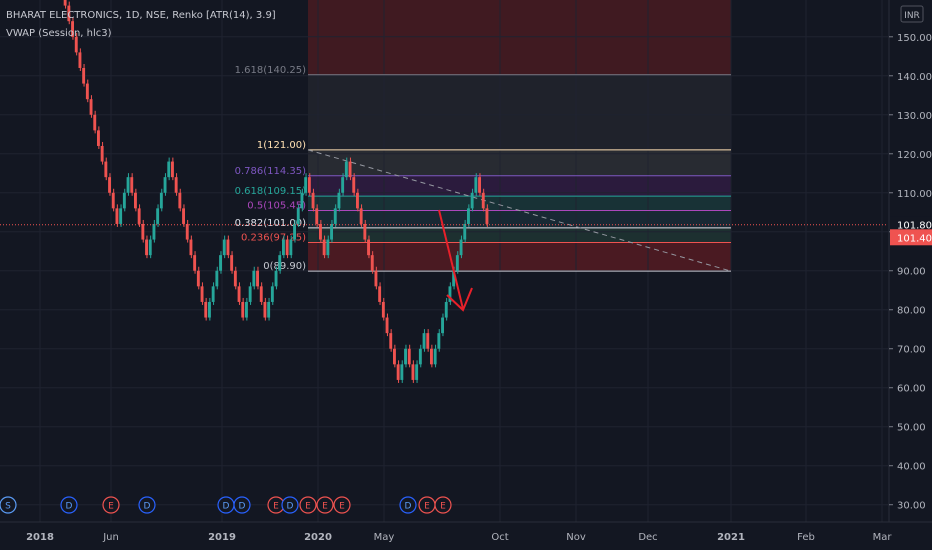 The width and height of the screenshot is (932, 550). What do you see at coordinates (519, 210) in the screenshot?
I see `fib-trend-line` at bounding box center [519, 210].